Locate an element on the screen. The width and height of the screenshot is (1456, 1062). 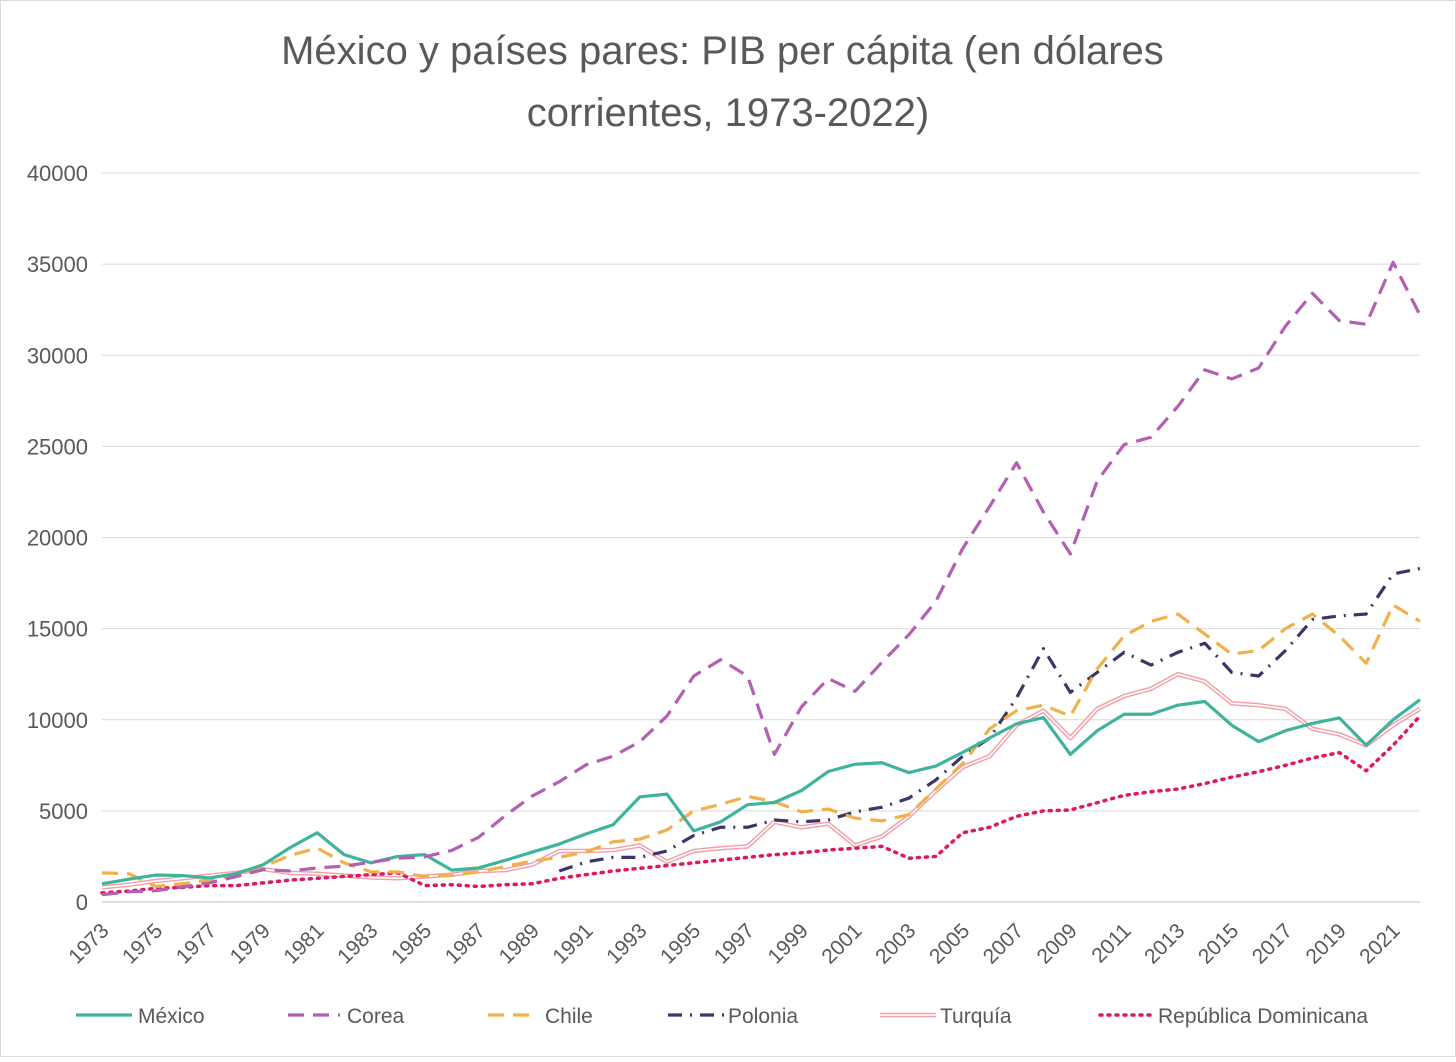
legend-item-turquia: Turquía is located at coordinates (946, 1016).